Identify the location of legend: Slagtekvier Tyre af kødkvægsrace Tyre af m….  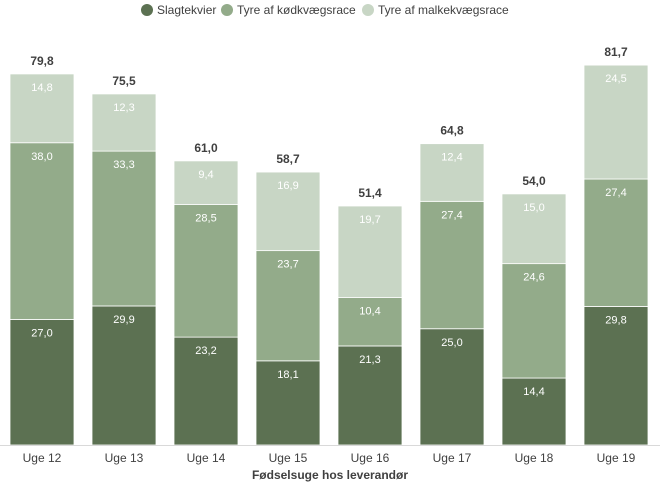
(325, 10).